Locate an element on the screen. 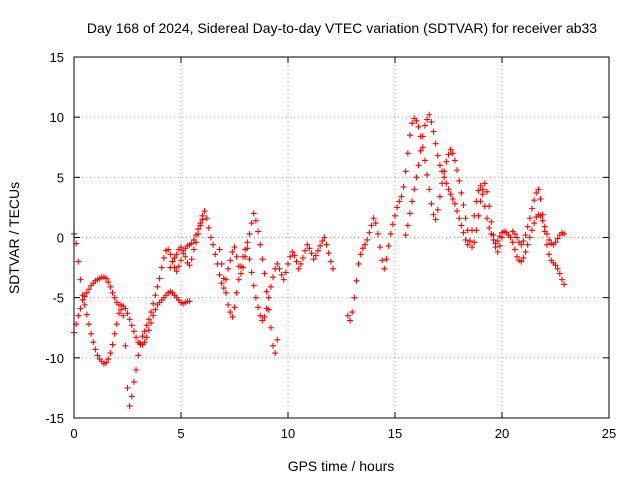  y-tick-label: 15 is located at coordinates (57, 57).